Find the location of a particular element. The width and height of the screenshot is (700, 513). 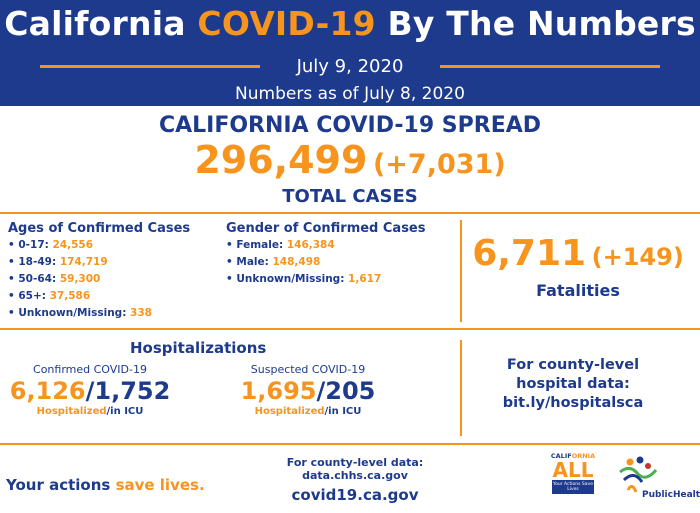

confirmed-numbers: 6,126/1,752 is located at coordinates (90, 391).